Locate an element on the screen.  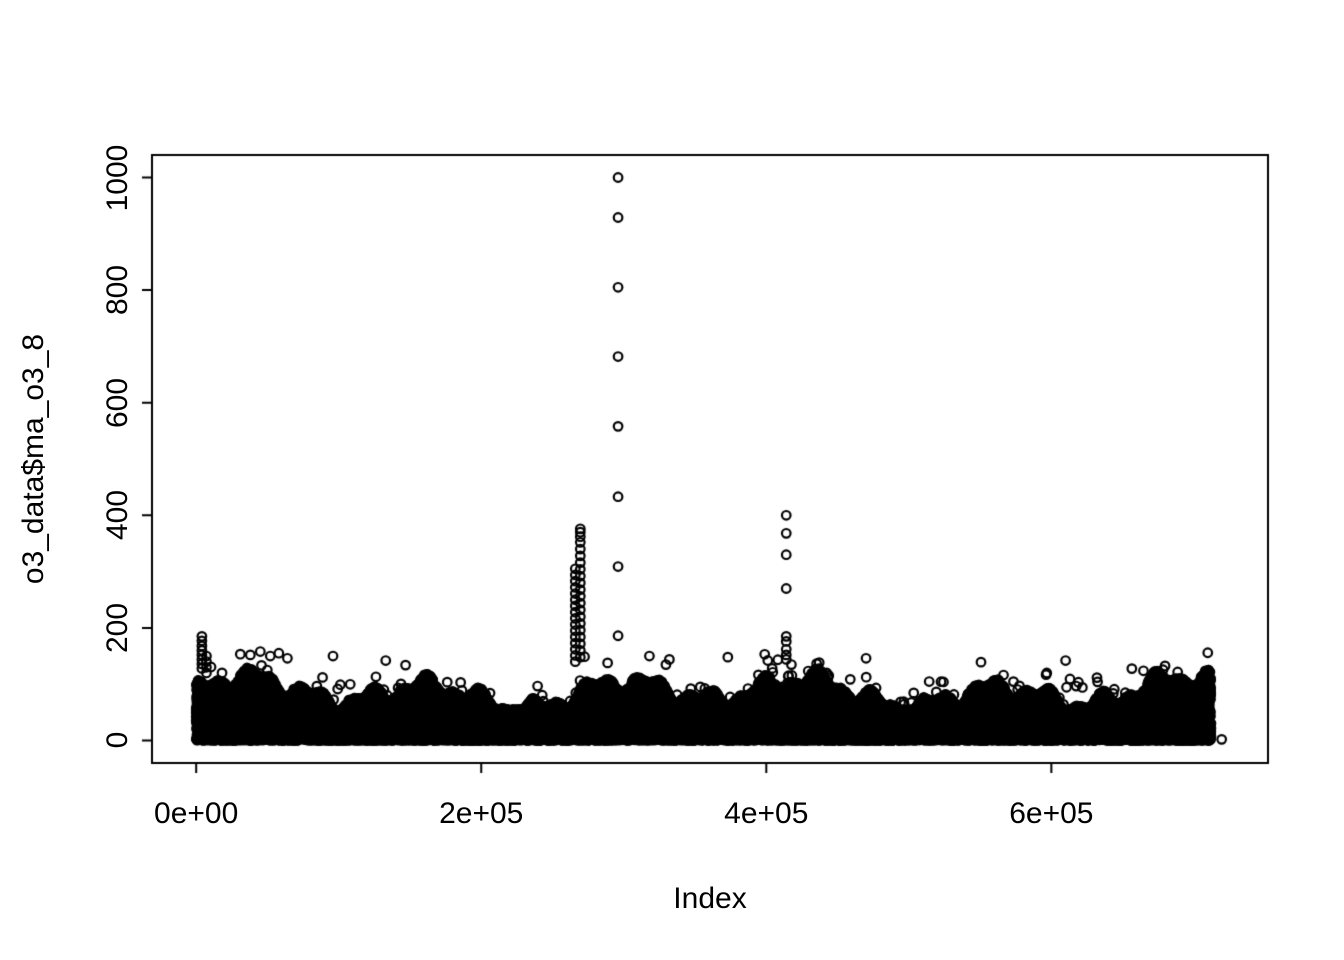
y-tick-label: 0 is located at coordinates (117, 740).